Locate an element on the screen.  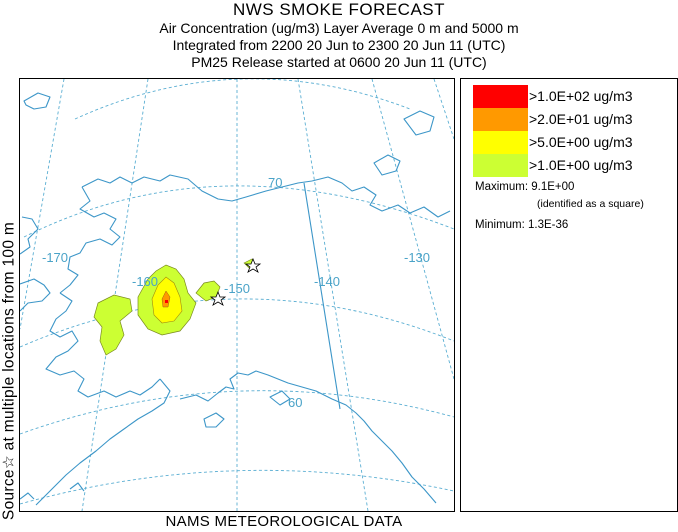
smoke-level-1-east is located at coordinates (208, 291).